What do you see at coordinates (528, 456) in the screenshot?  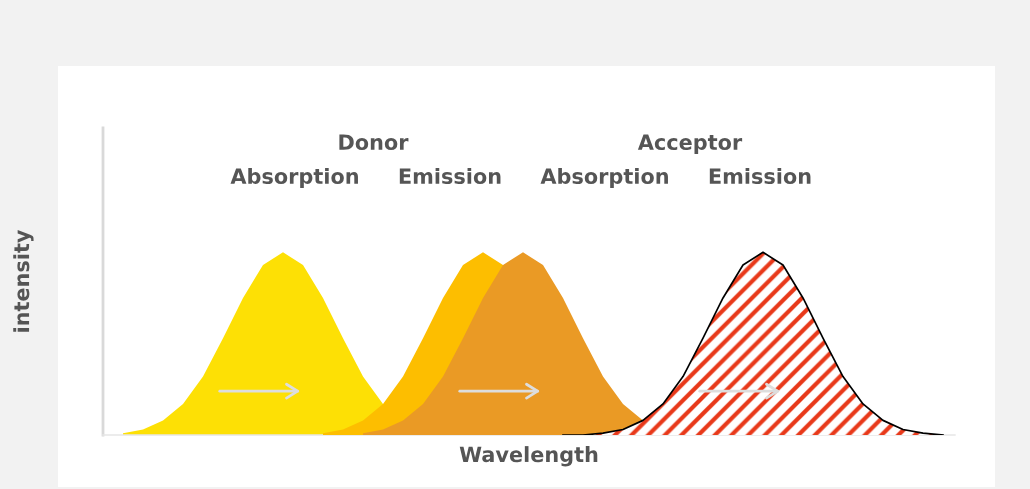 I see `x-axis-title: Wavelength` at bounding box center [528, 456].